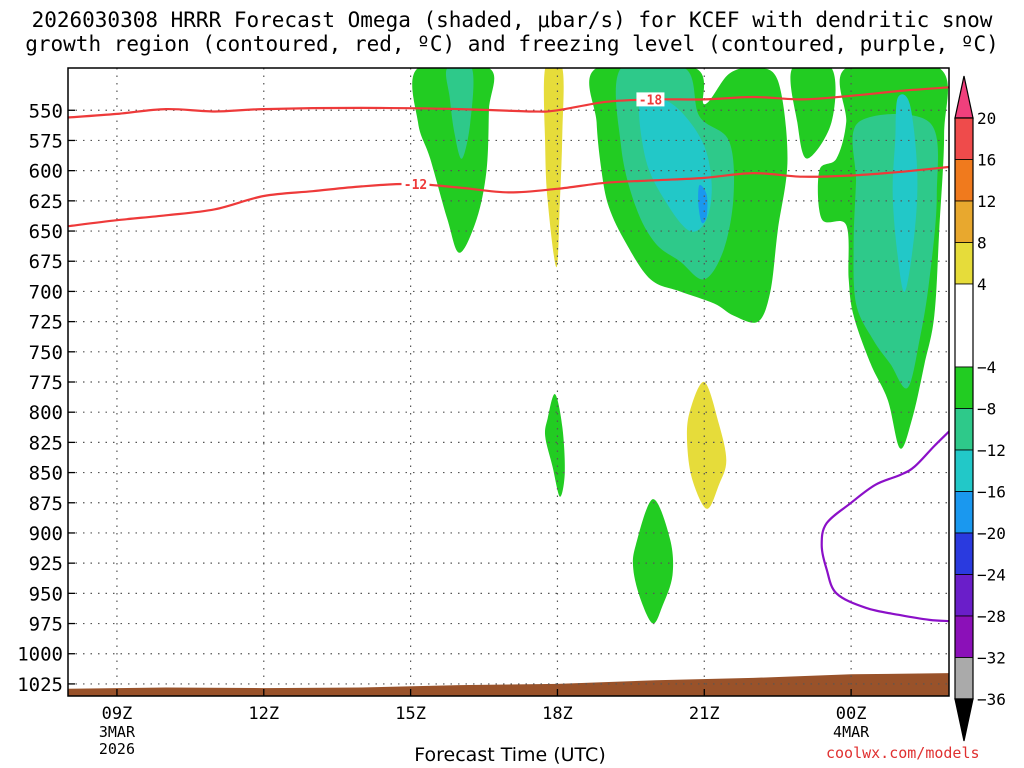 This screenshot has height=768, width=1024. Describe the element at coordinates (557, 714) in the screenshot. I see `x-tick-label: 18Z` at that location.